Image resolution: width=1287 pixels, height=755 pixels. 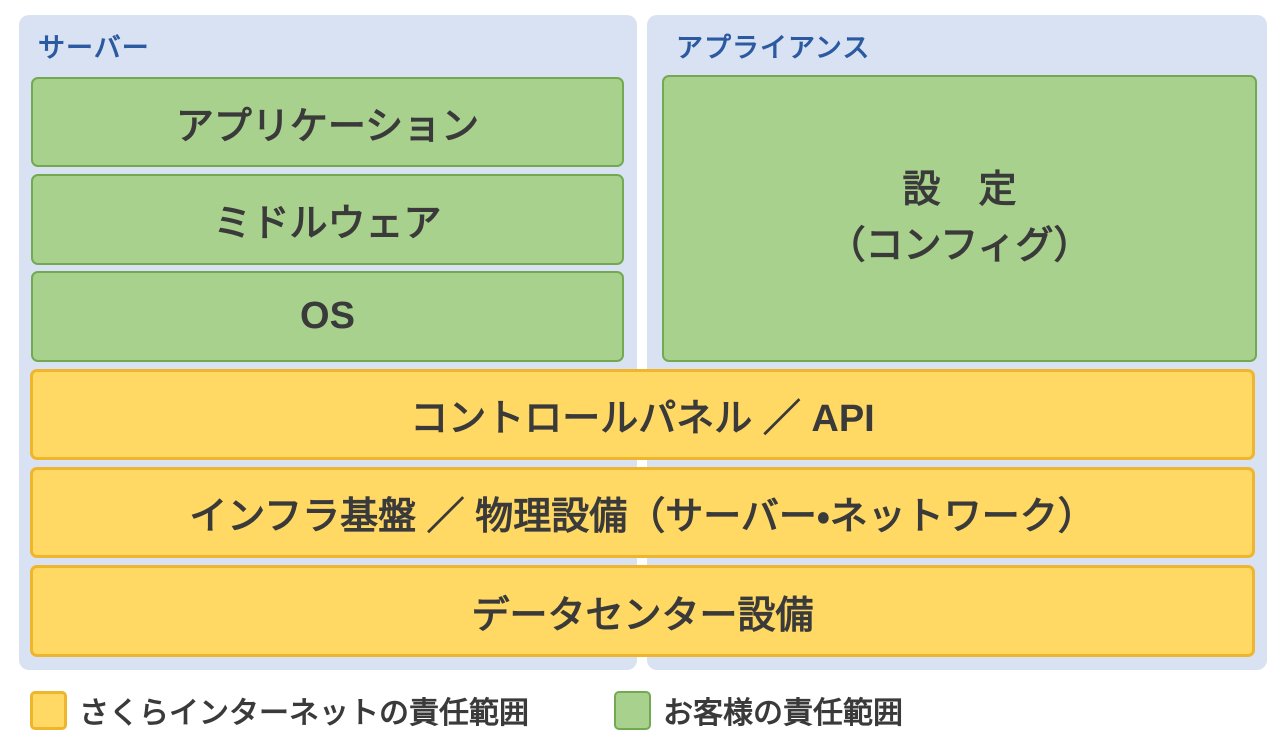 What do you see at coordinates (327, 316) in the screenshot?
I see `box-os: OS` at bounding box center [327, 316].